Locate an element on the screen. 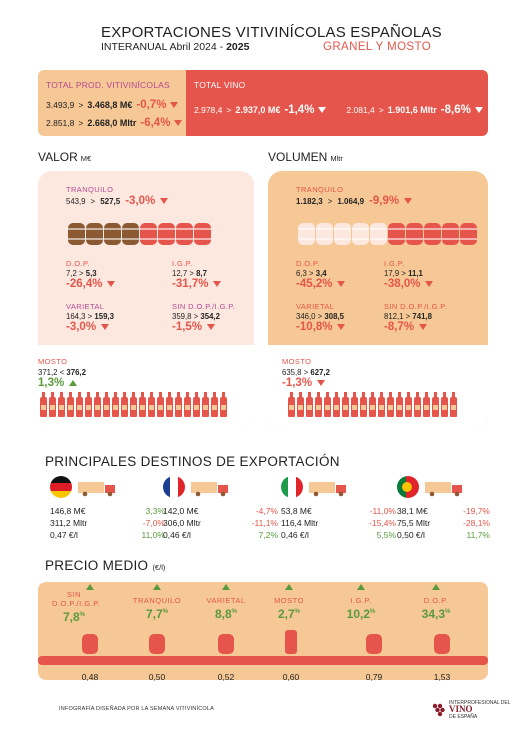  valor-varietal-pct-row: -3,0% is located at coordinates (88, 327).